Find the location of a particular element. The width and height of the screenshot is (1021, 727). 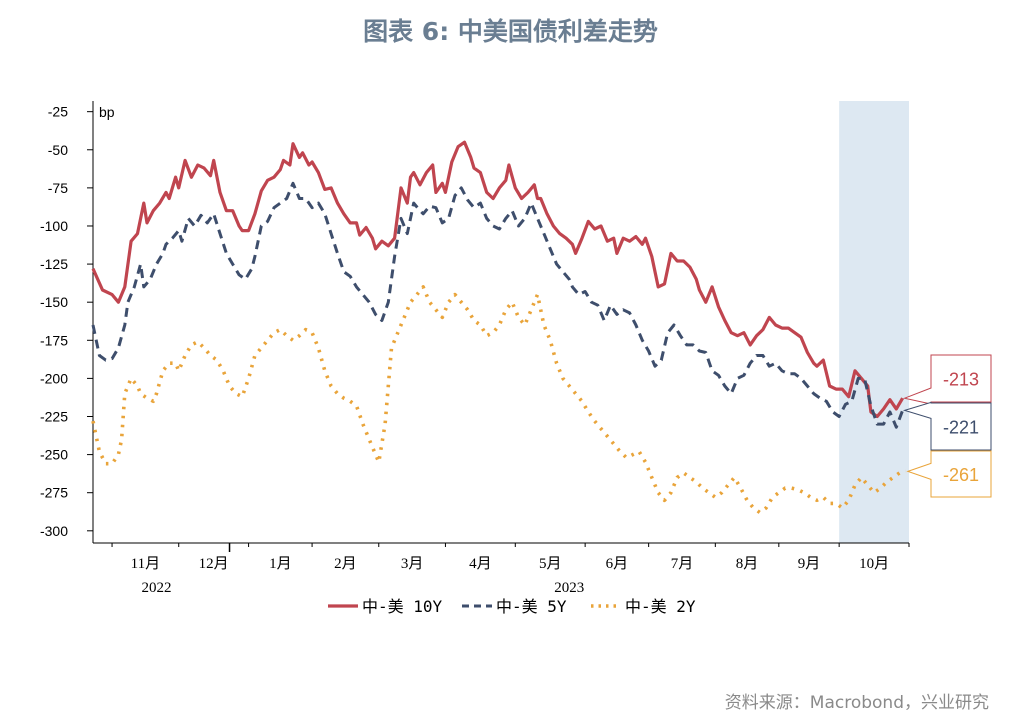

y-tick-label: -175 is located at coordinates (54, 340).